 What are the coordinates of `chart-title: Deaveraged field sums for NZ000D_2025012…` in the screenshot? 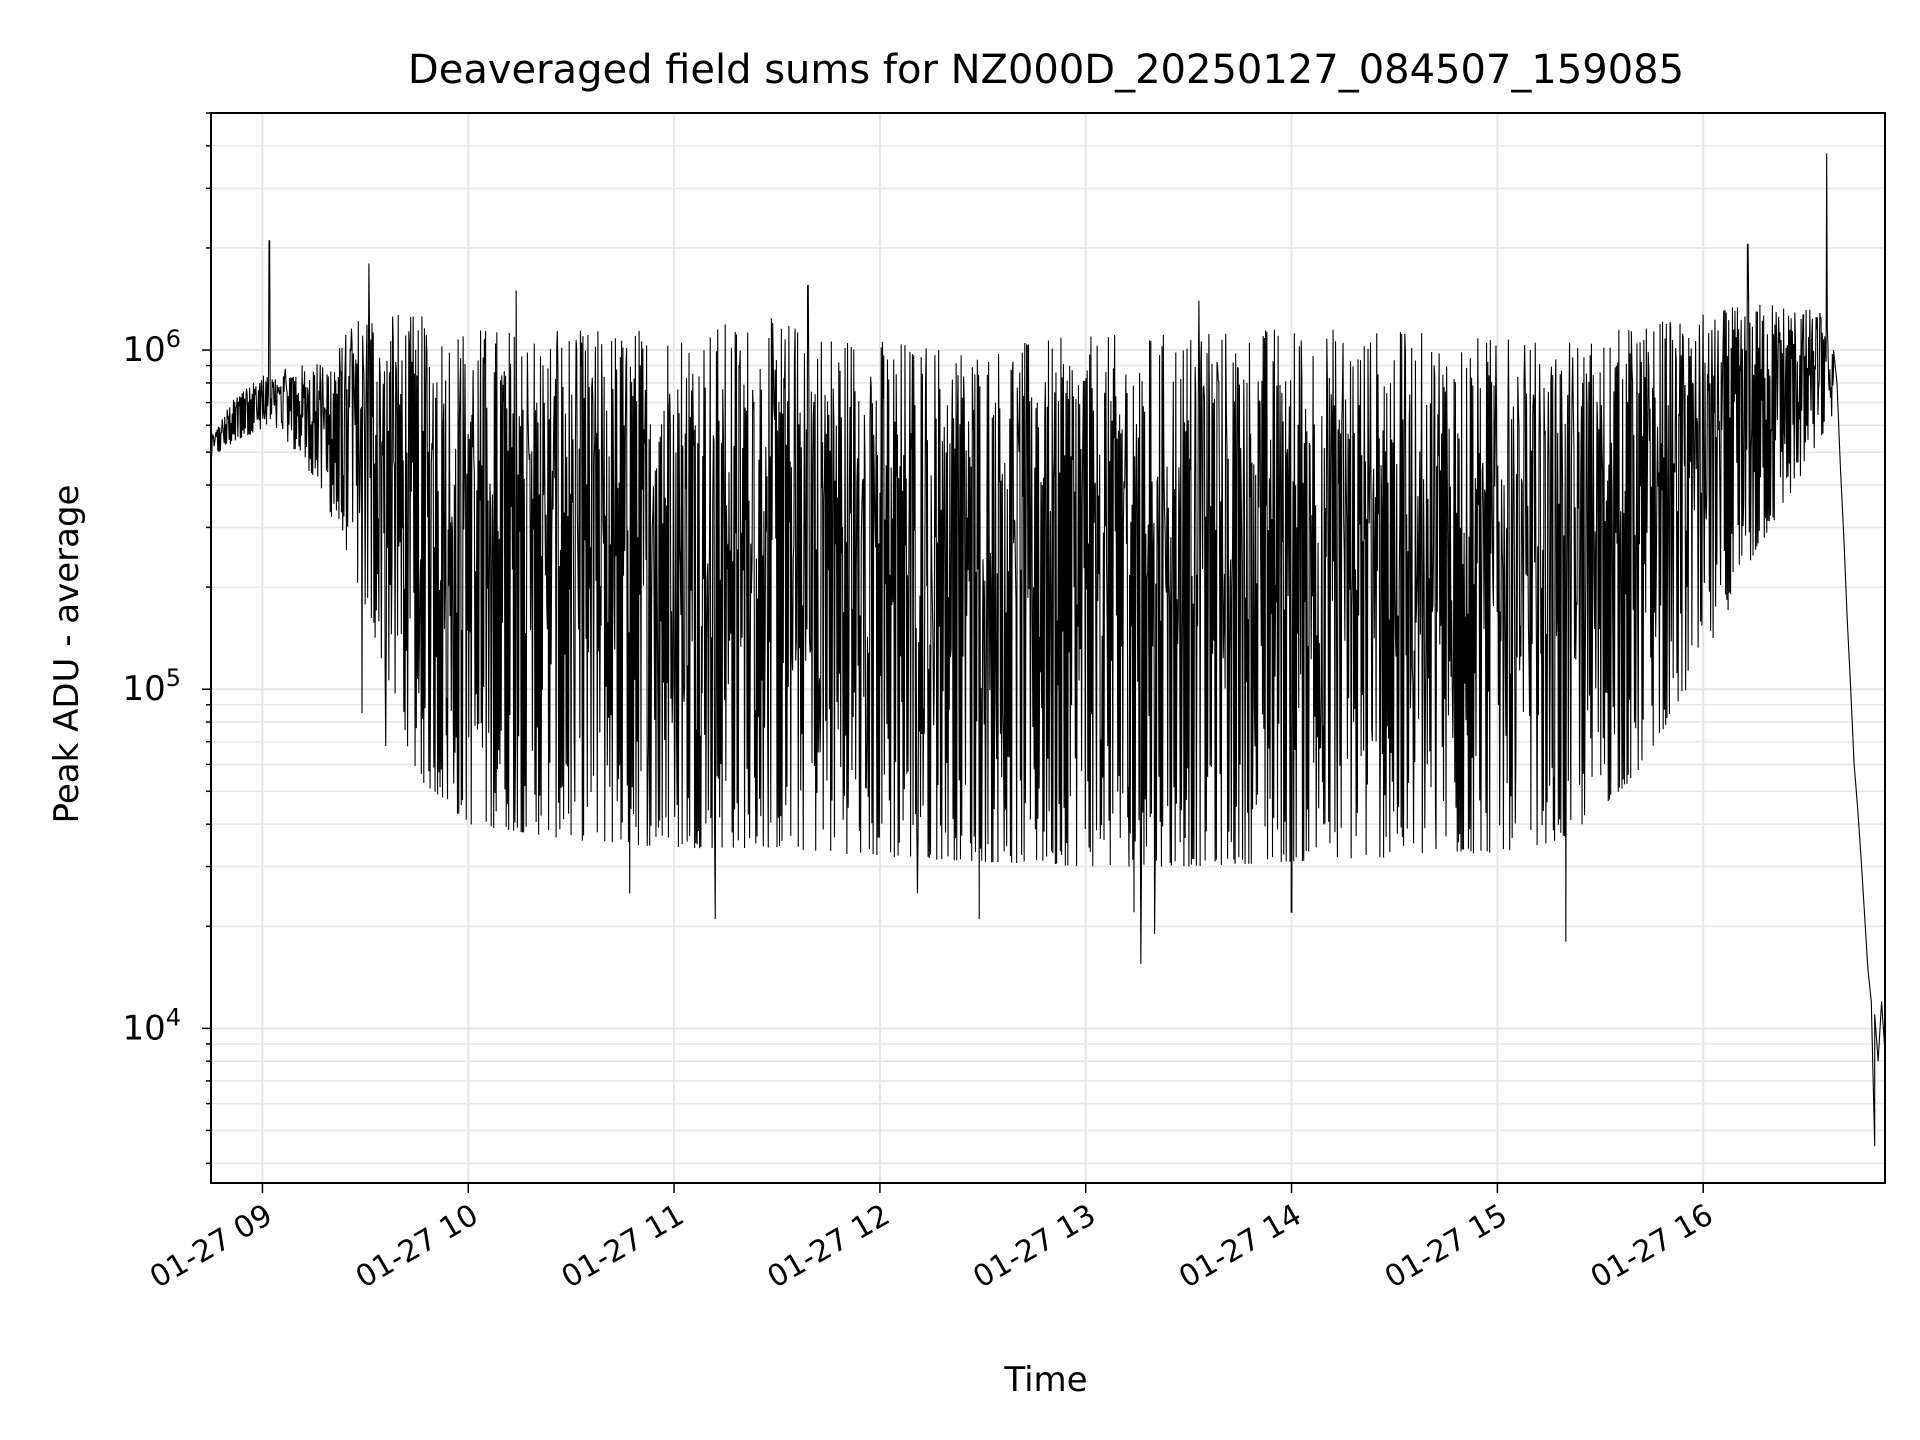 It's located at (1046, 70).